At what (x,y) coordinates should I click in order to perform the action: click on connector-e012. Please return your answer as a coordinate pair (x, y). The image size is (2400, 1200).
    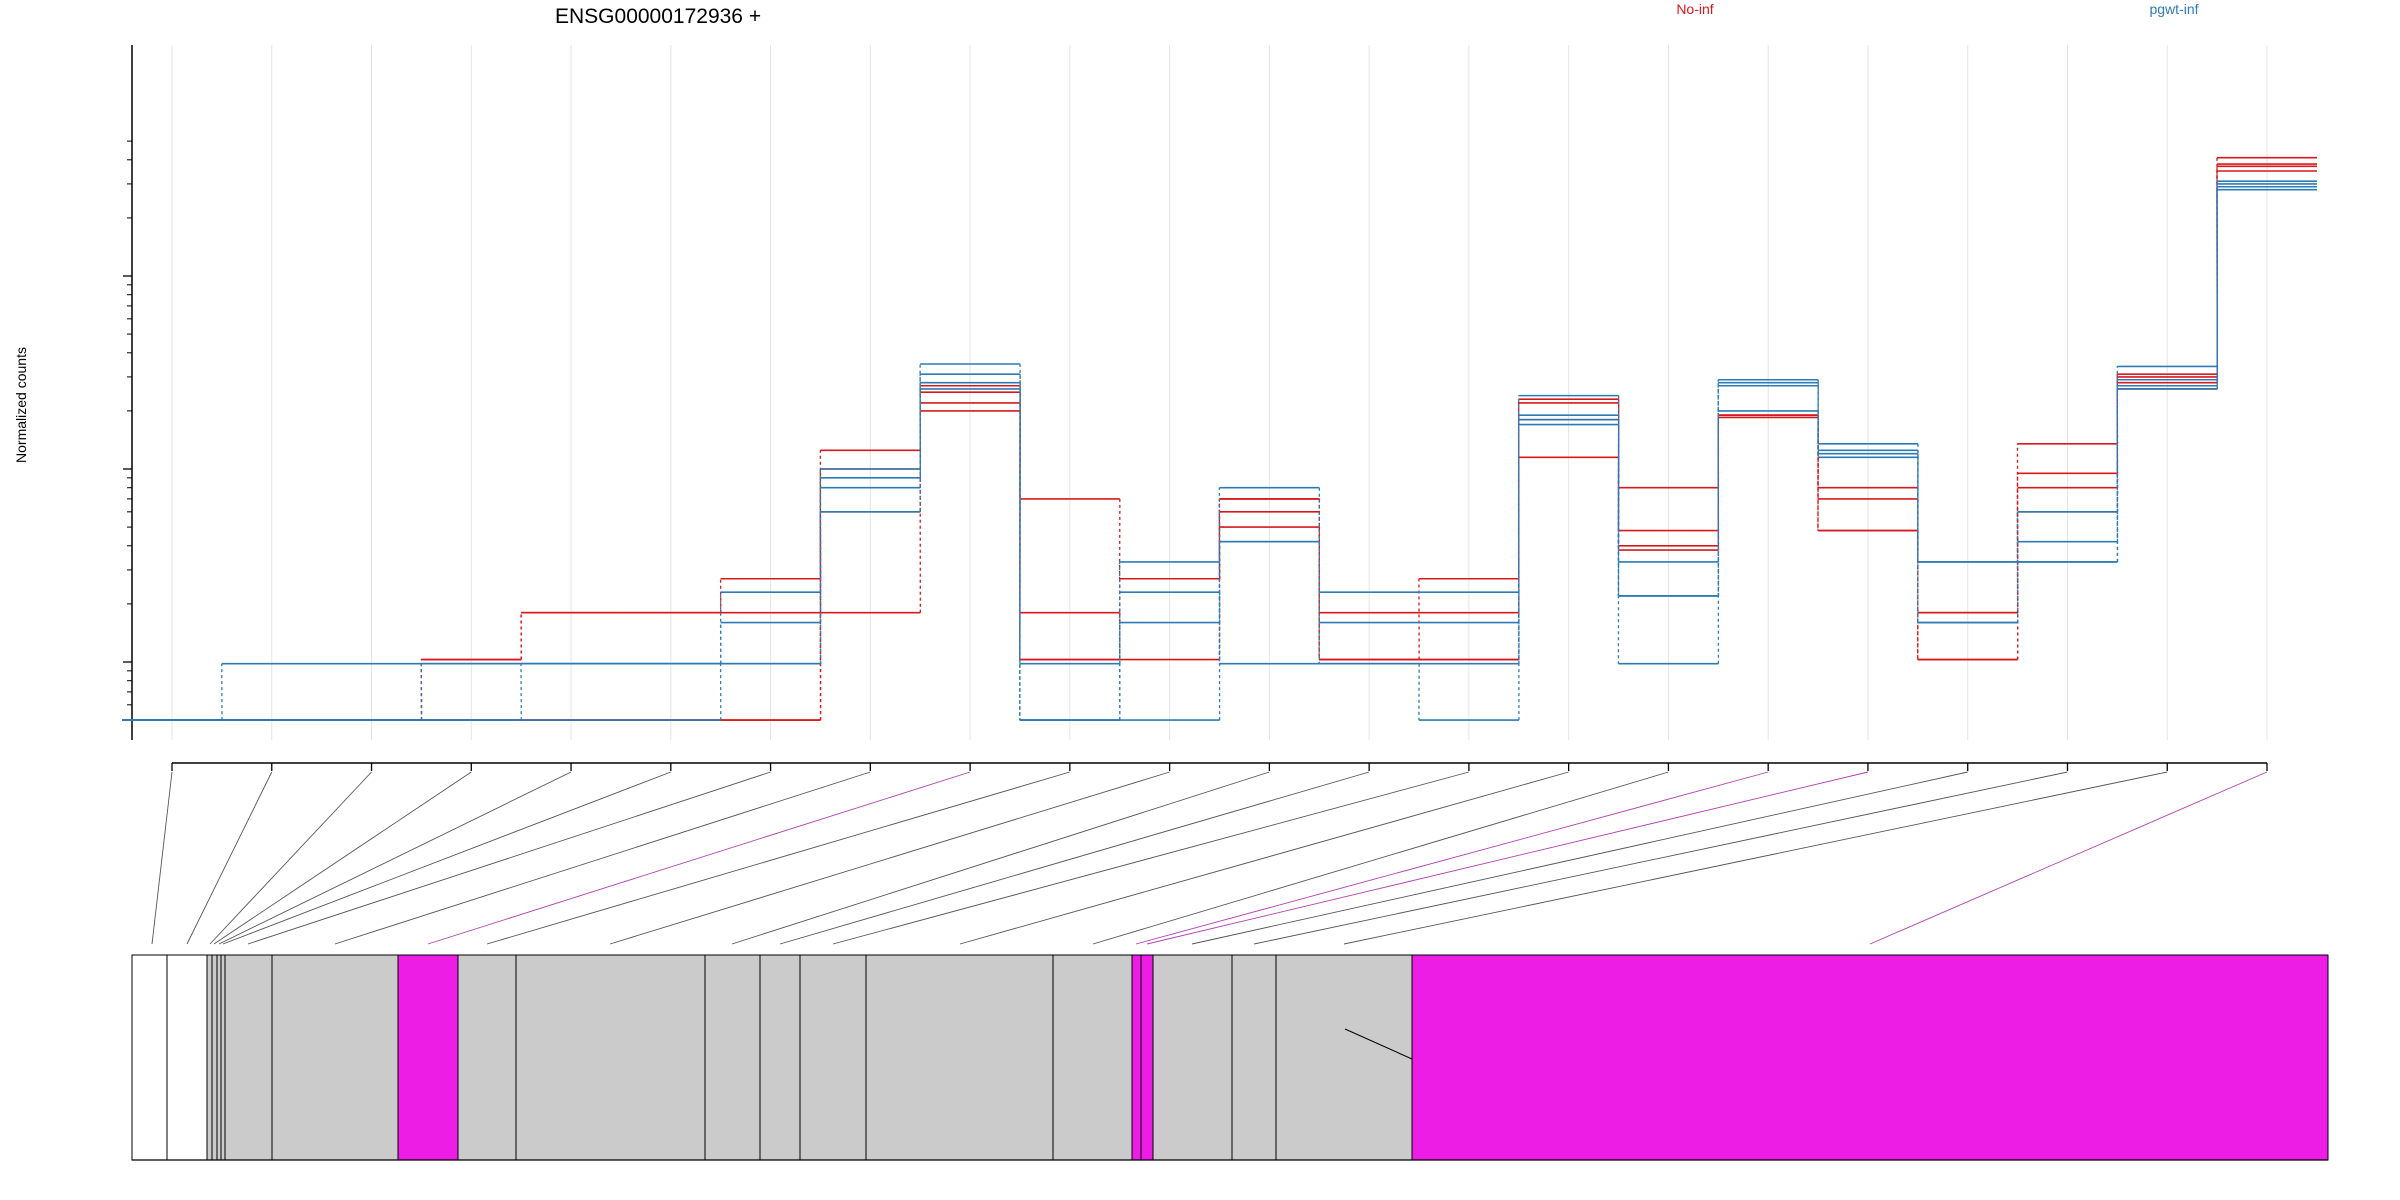
    Looking at the image, I should click on (1000, 858).